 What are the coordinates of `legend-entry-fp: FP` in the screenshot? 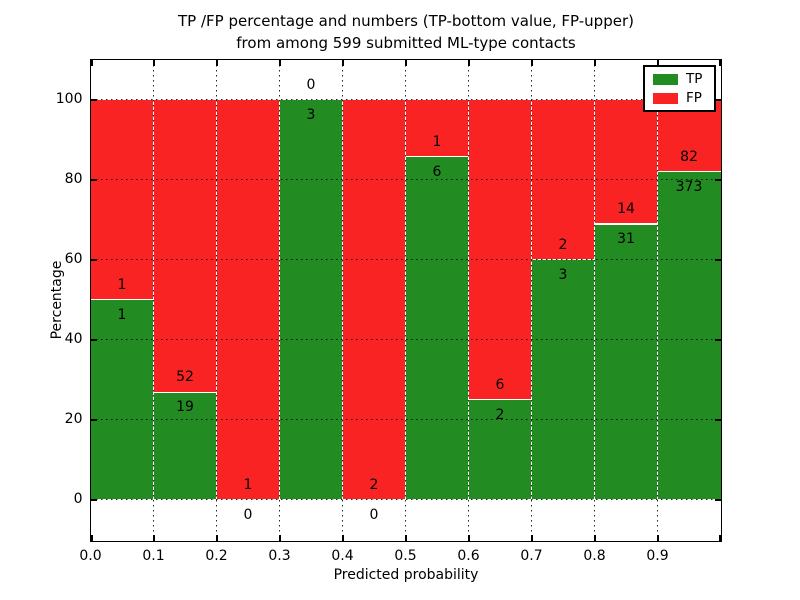 It's located at (683, 98).